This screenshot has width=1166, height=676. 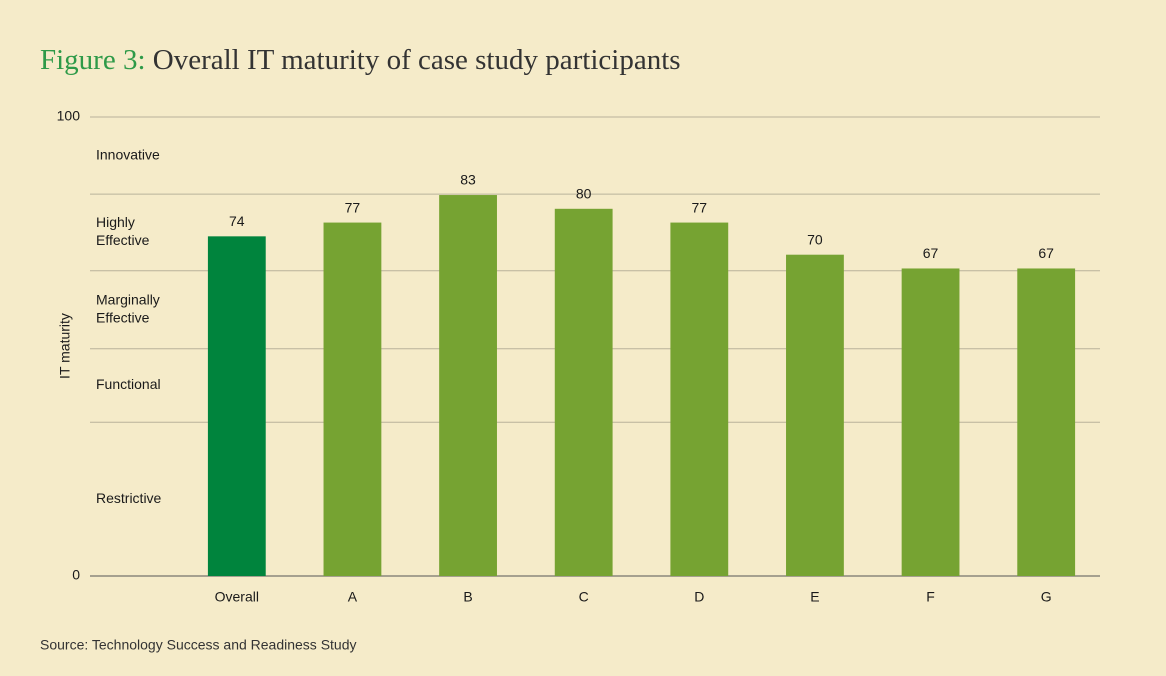 What do you see at coordinates (128, 384) in the screenshot?
I see `band-label: Functional` at bounding box center [128, 384].